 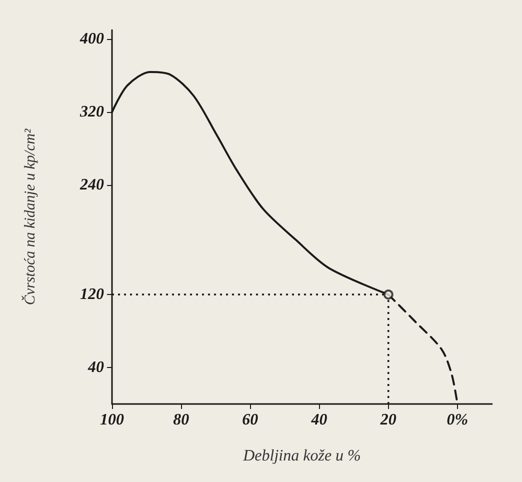 I want to click on x-tick-label: 20, so click(x=387, y=420).